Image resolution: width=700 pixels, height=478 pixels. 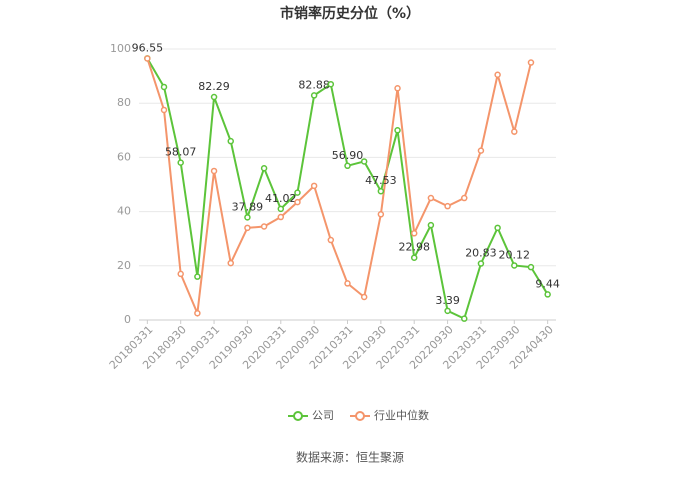 I want to click on legend-label: 行业中位数, so click(x=401, y=415).